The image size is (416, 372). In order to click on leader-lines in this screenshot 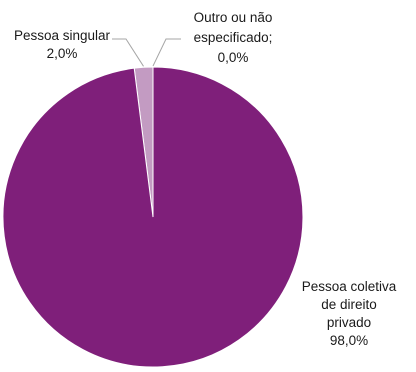, I will do `click(146, 52)`.